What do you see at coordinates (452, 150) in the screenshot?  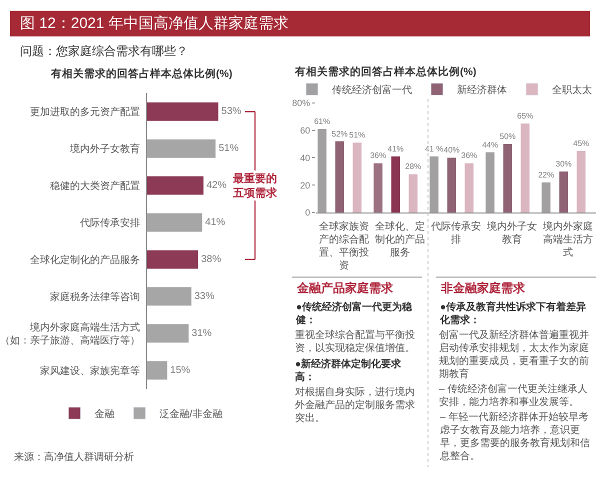 I see `data-label: 40%` at bounding box center [452, 150].